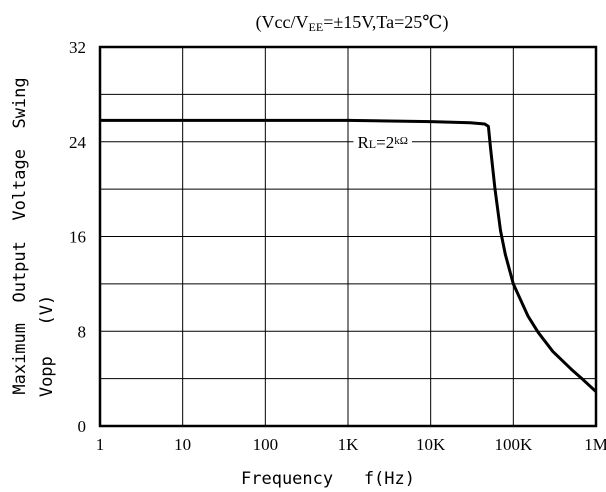 The image size is (606, 492). Describe the element at coordinates (431, 444) in the screenshot. I see `x-tick-label: 10K` at that location.